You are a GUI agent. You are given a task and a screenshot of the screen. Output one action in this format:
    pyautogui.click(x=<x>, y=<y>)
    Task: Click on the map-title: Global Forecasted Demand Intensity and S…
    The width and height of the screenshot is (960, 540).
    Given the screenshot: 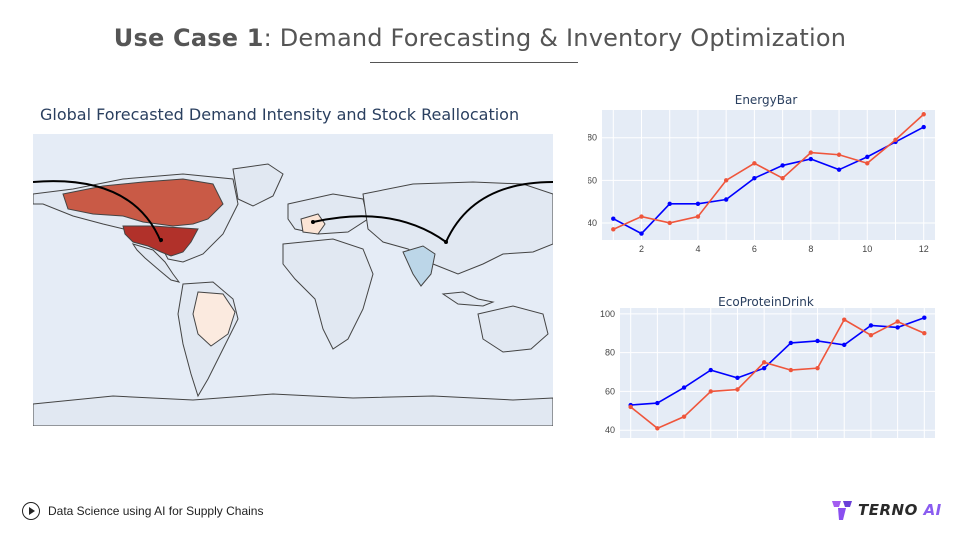 What is the action you would take?
    pyautogui.click(x=280, y=114)
    